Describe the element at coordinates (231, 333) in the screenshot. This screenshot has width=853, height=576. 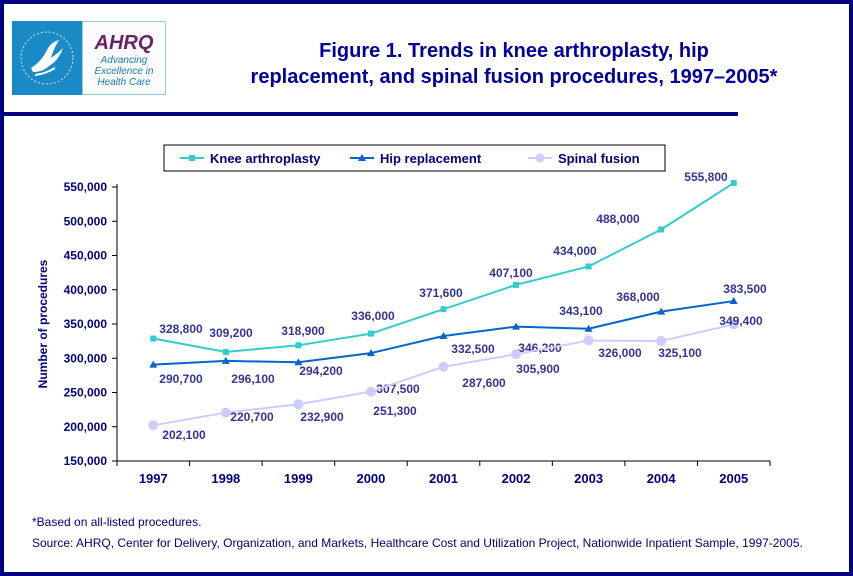
I see `data-label: 309,200` at that location.